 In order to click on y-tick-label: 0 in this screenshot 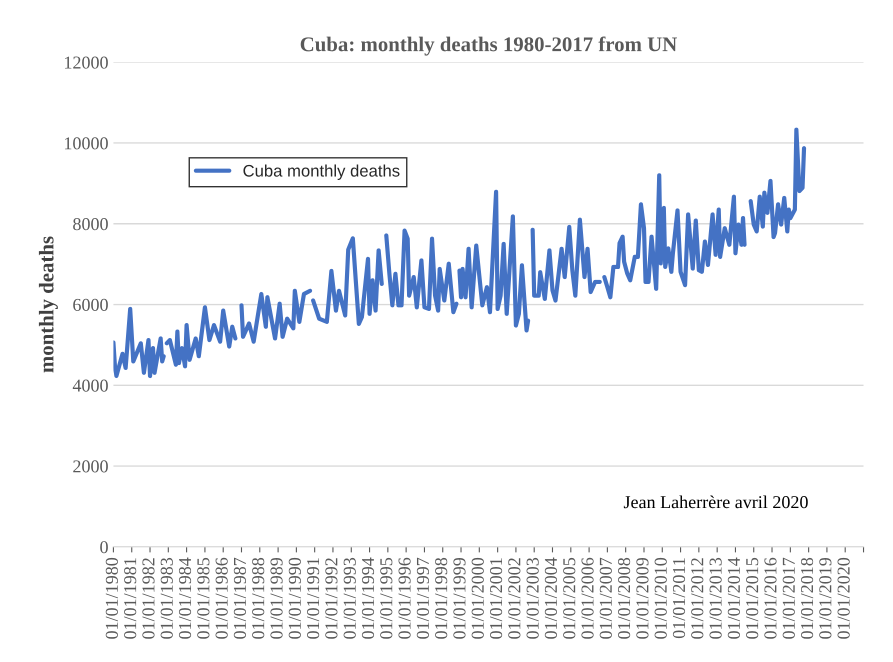, I will do `click(104, 547)`.